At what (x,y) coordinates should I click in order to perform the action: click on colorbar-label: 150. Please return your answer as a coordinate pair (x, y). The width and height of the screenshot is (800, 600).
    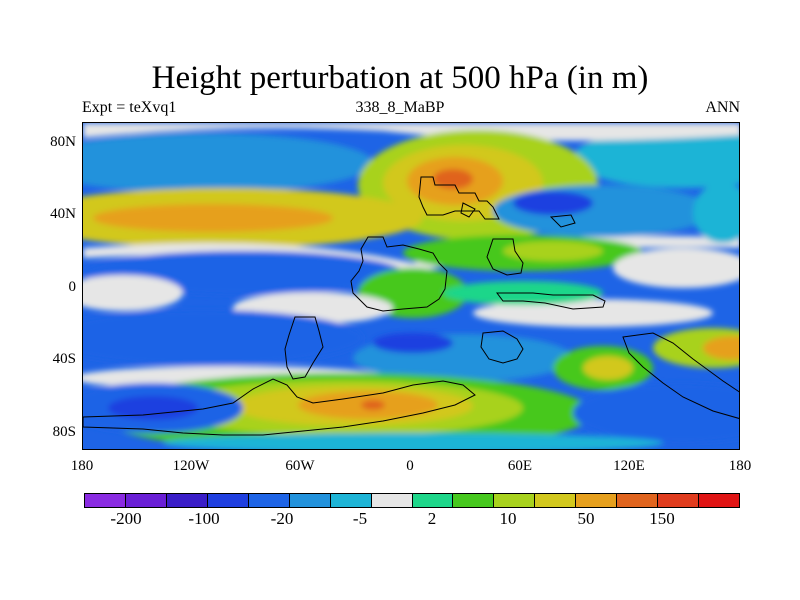
    Looking at the image, I should click on (662, 518).